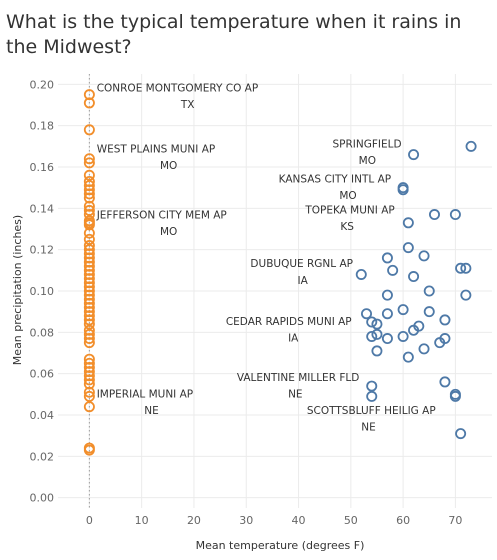 This screenshot has width=497, height=560. I want to click on station-annotation: NE, so click(368, 428).